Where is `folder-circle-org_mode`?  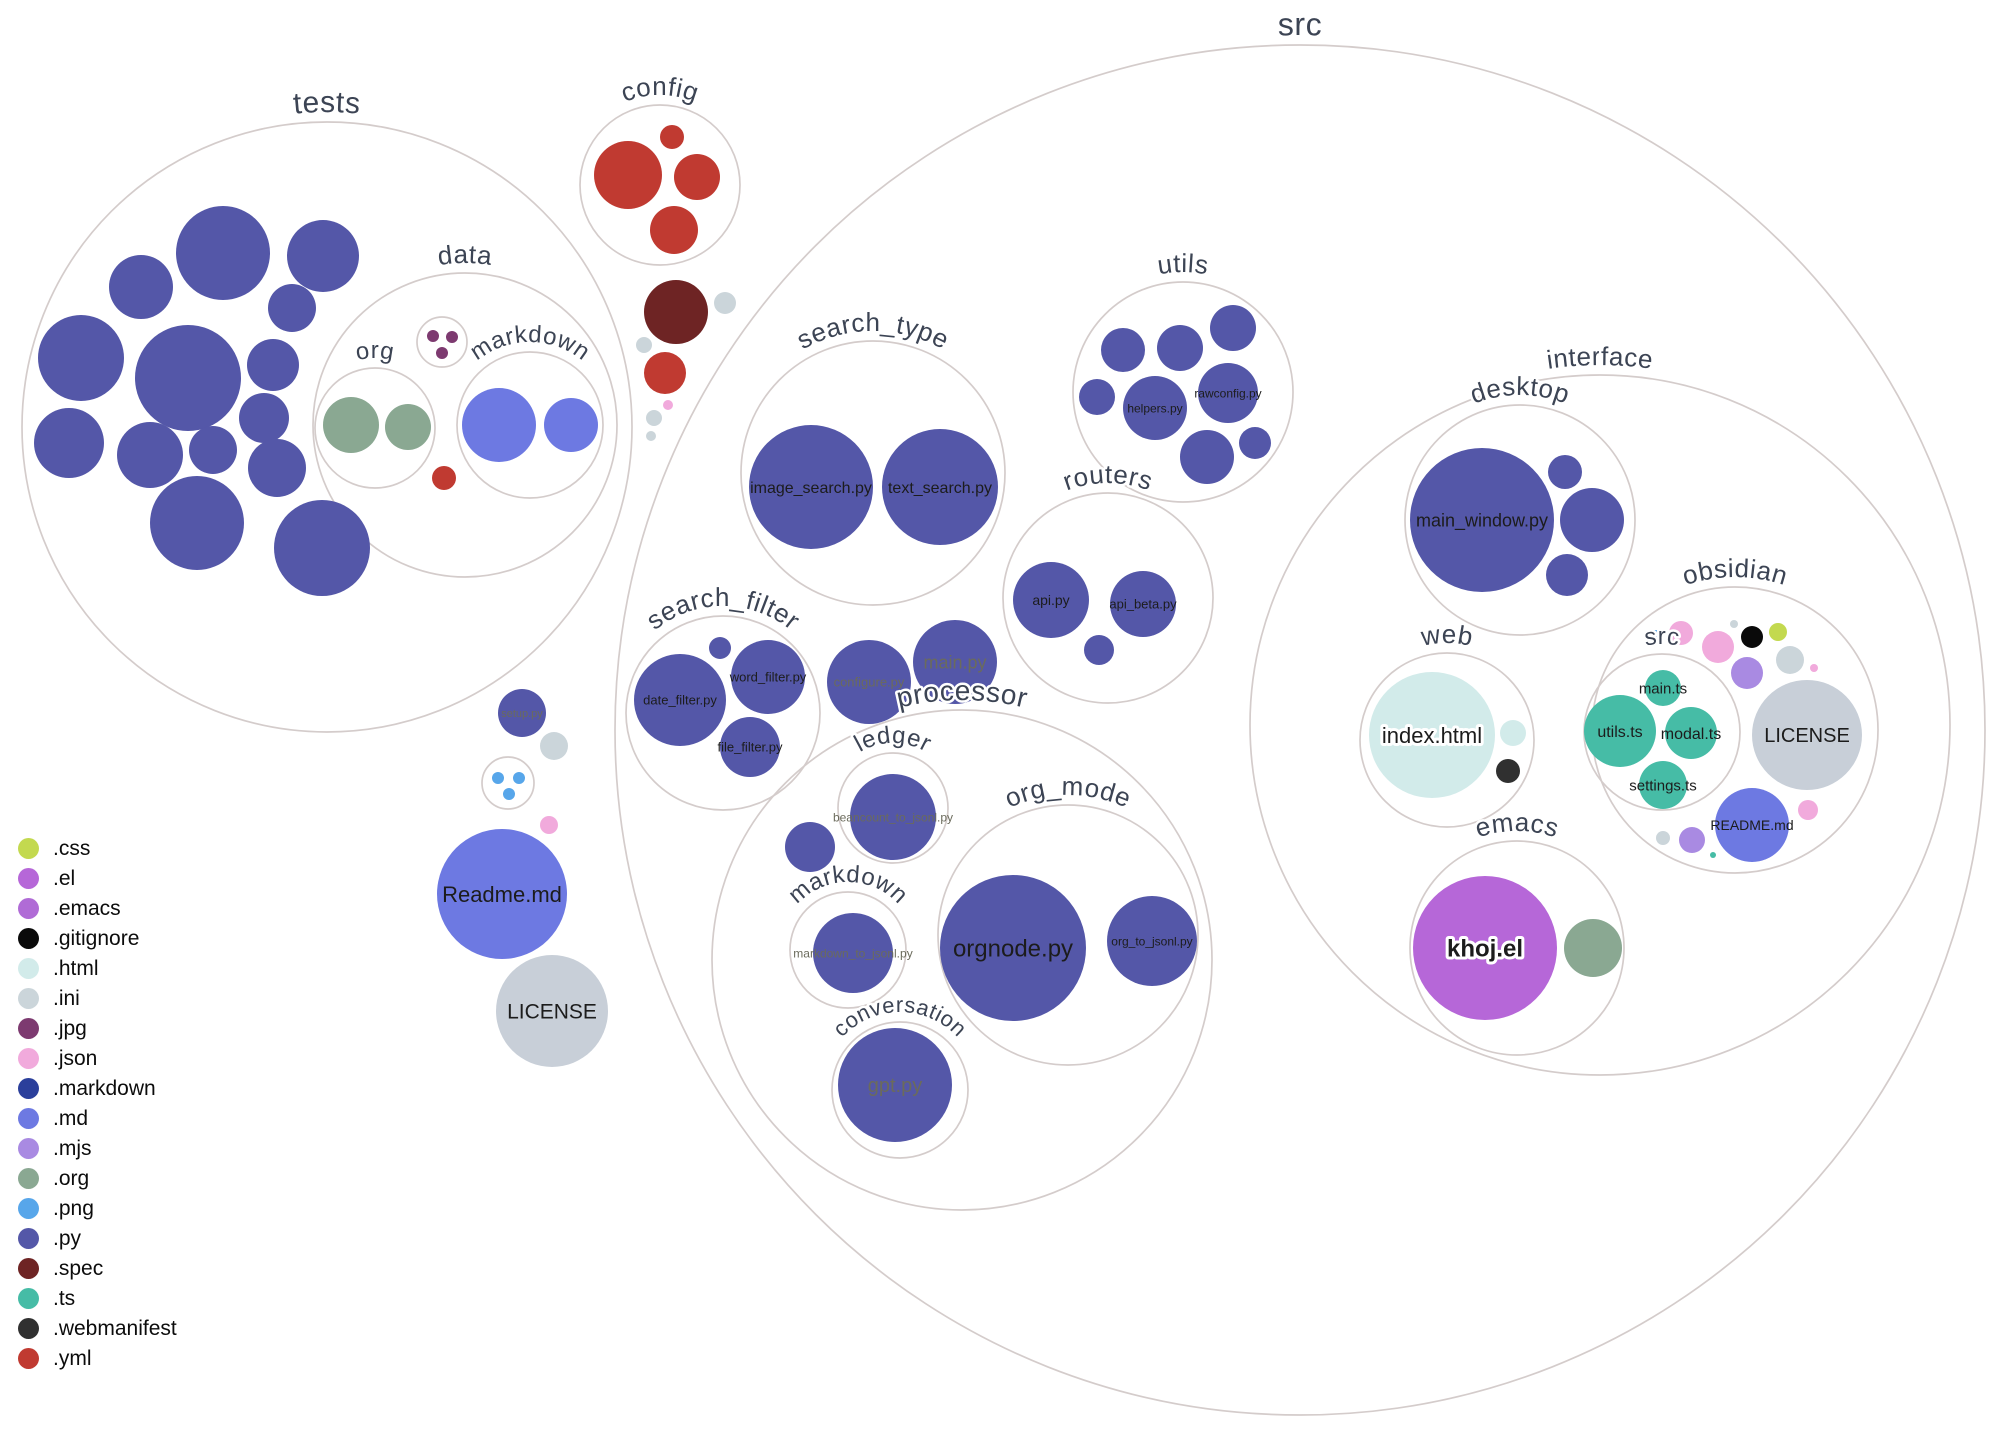 folder-circle-org_mode is located at coordinates (1068, 935).